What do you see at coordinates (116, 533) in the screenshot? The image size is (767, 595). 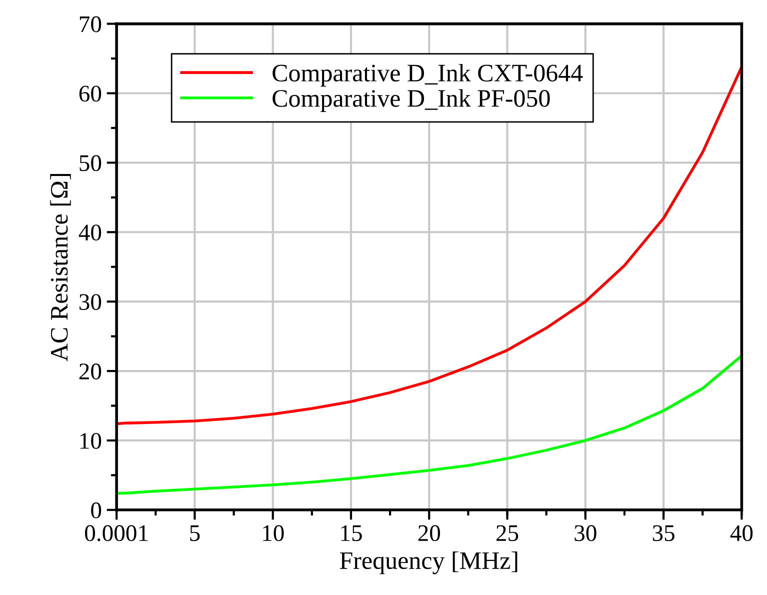 I see `x-tick-label: 0.0001` at bounding box center [116, 533].